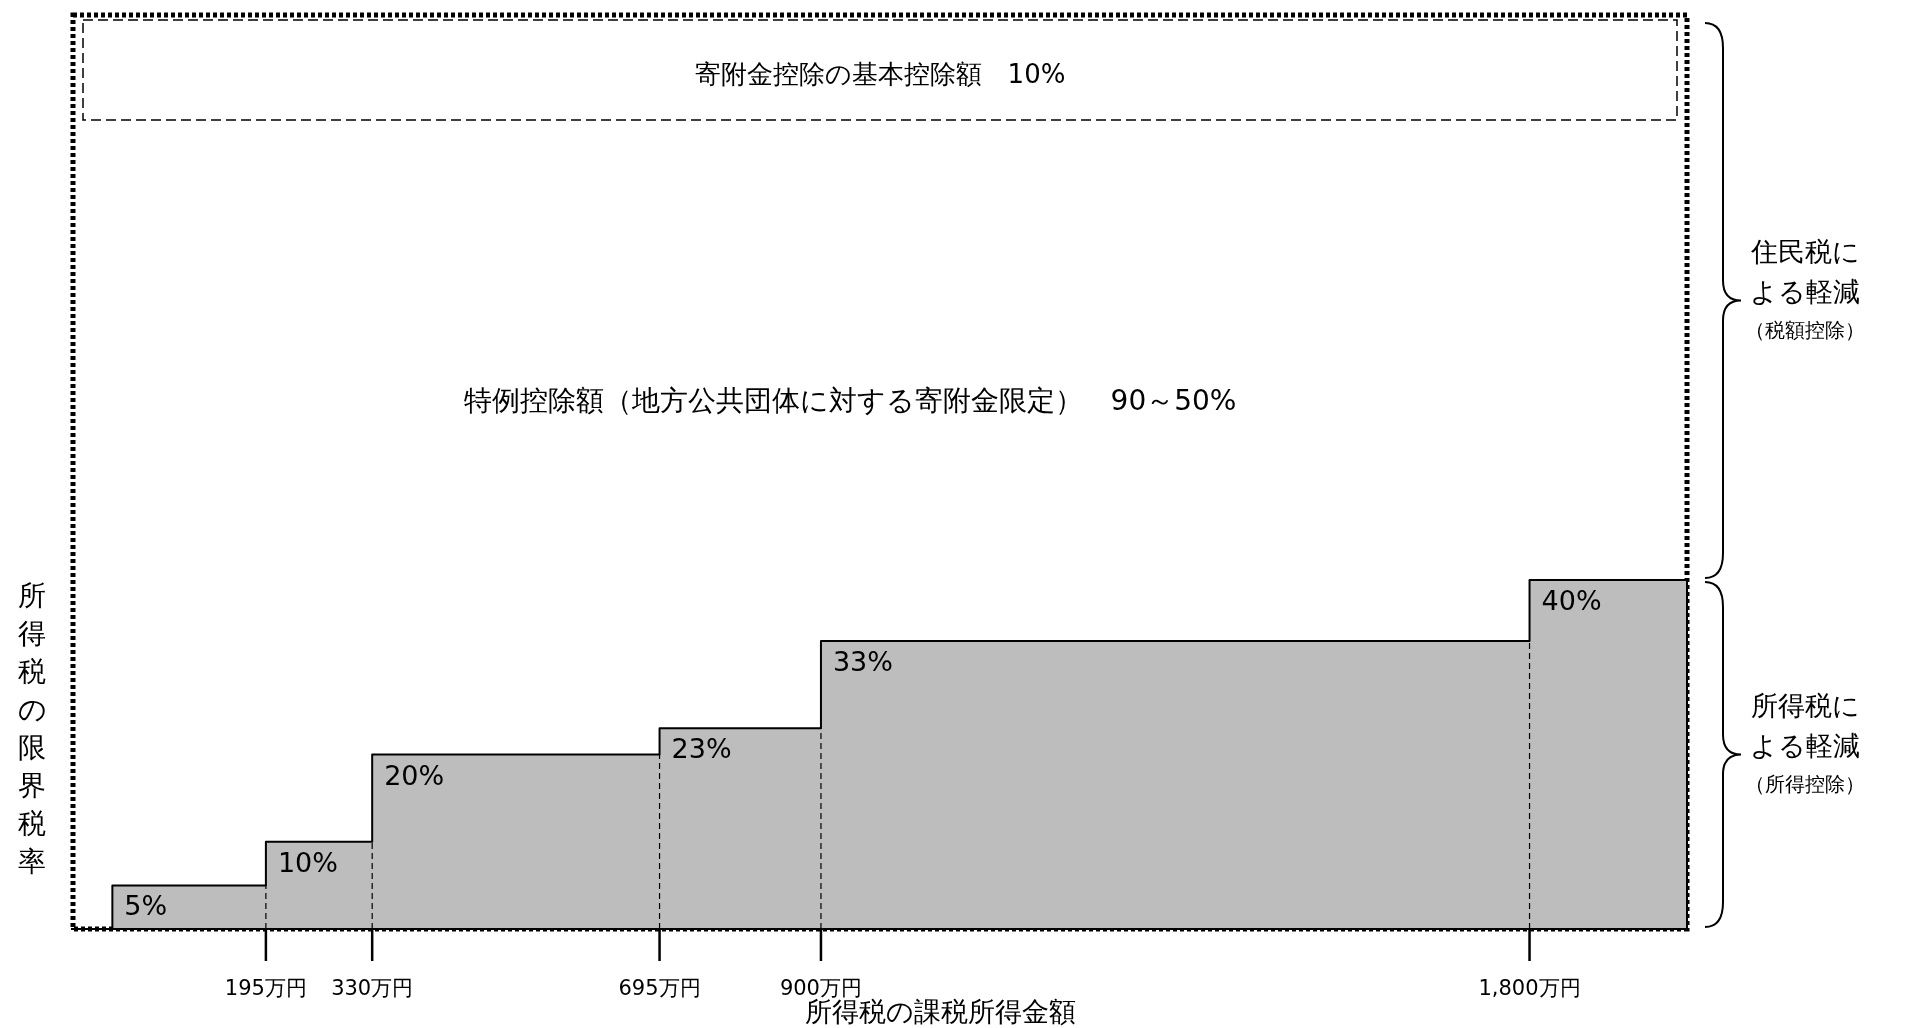 The width and height of the screenshot is (1917, 1028). What do you see at coordinates (414, 775) in the screenshot?
I see `data-label: 20%` at bounding box center [414, 775].